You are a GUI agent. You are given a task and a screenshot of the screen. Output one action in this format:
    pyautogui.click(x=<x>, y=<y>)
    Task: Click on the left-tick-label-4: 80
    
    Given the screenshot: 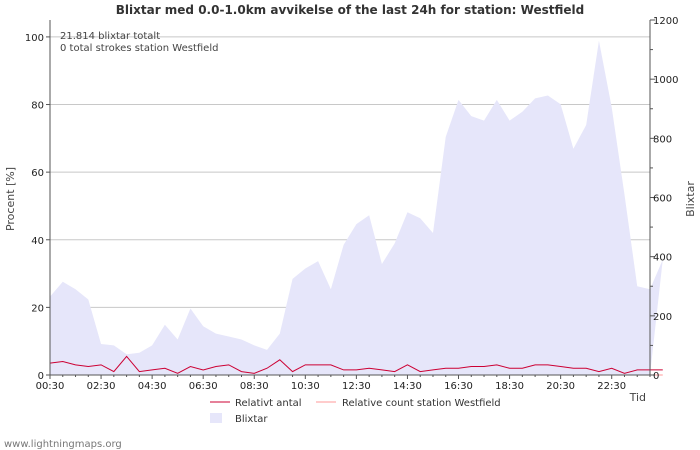 What is the action you would take?
    pyautogui.click(x=37, y=106)
    